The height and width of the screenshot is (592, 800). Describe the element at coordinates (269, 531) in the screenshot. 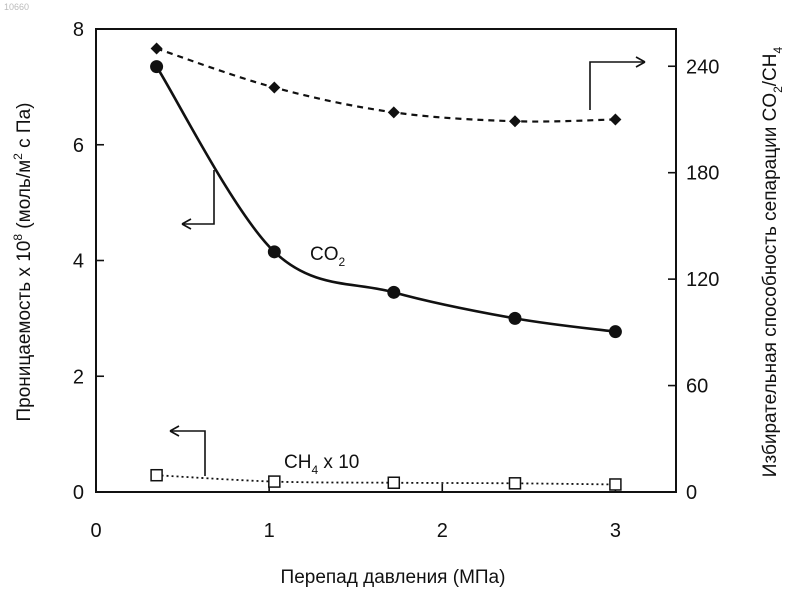

I see `x-tick-label: 1` at that location.